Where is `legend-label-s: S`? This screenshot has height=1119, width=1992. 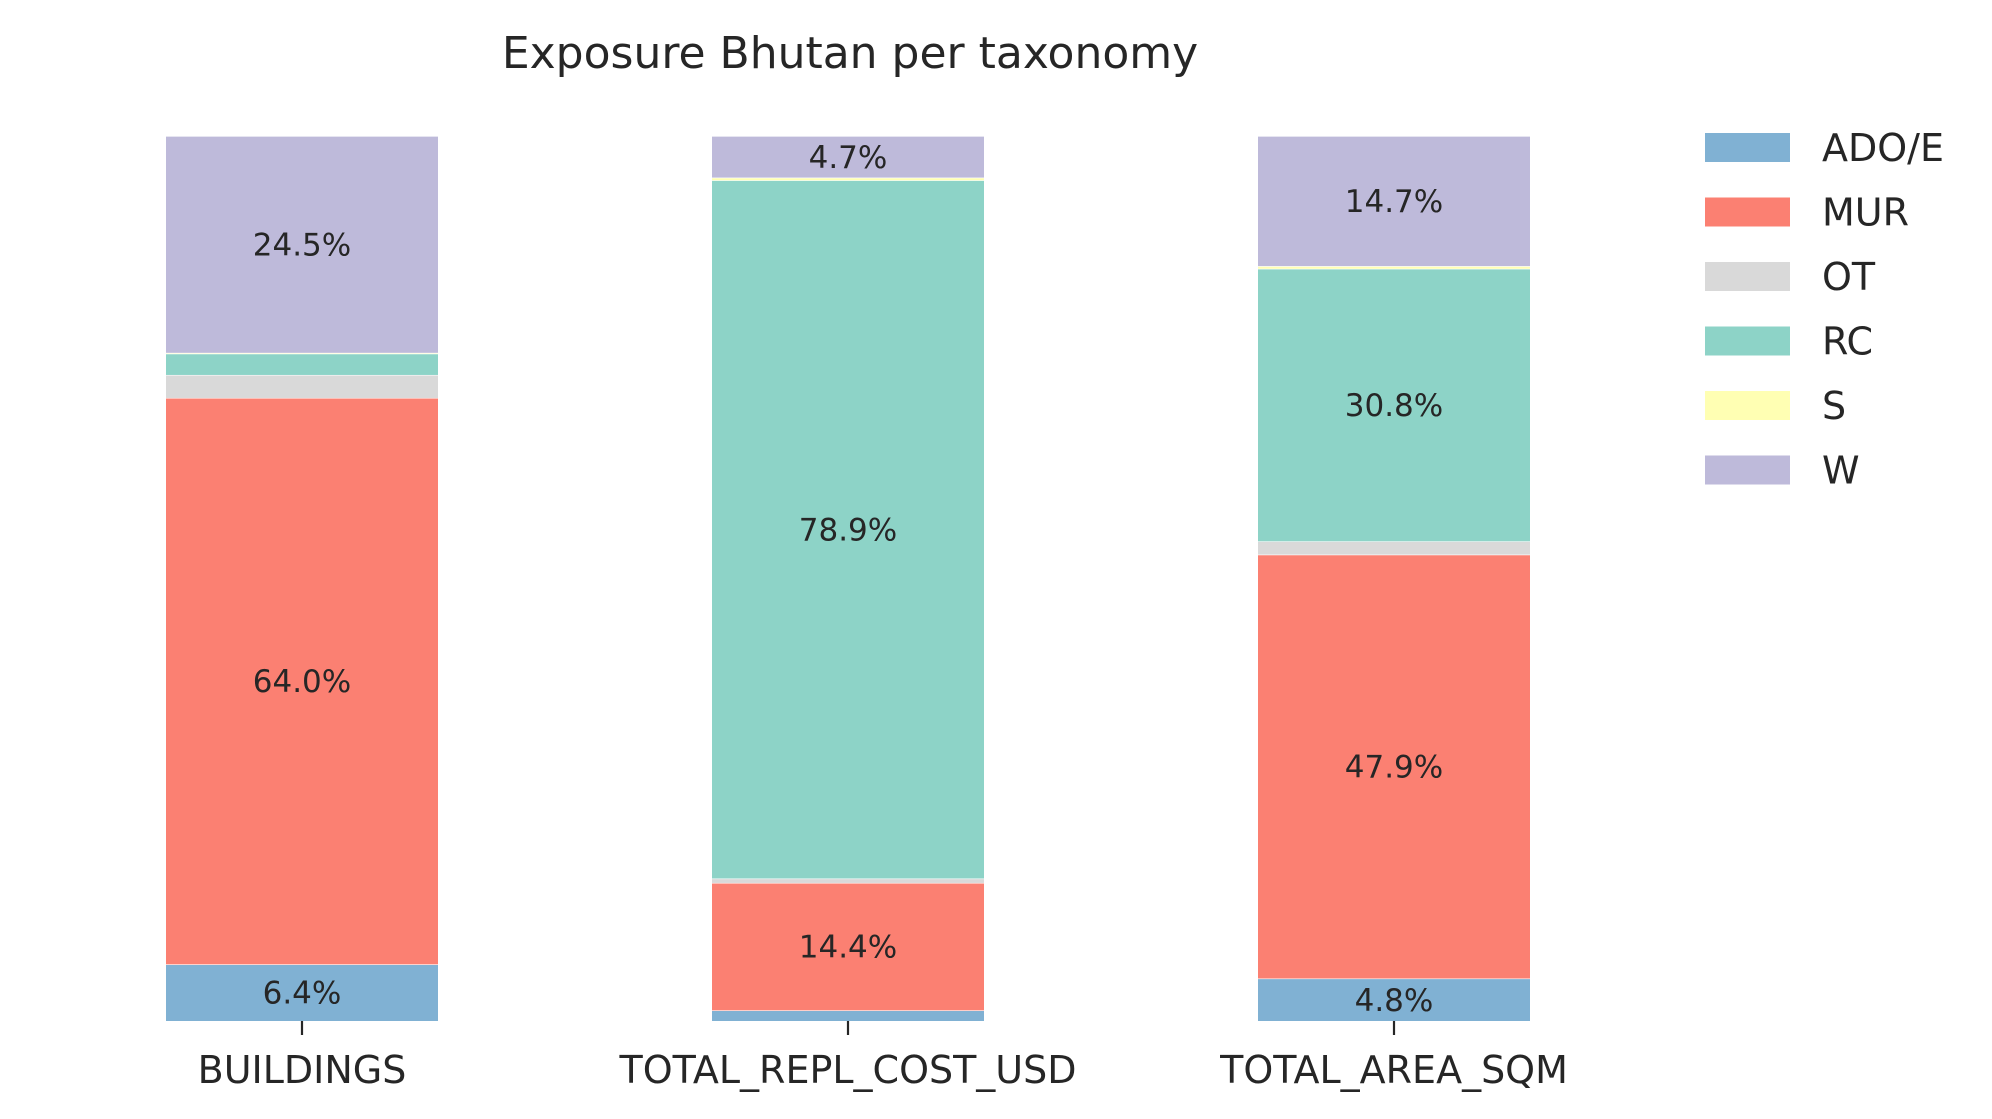 legend-label-s: S is located at coordinates (1834, 406).